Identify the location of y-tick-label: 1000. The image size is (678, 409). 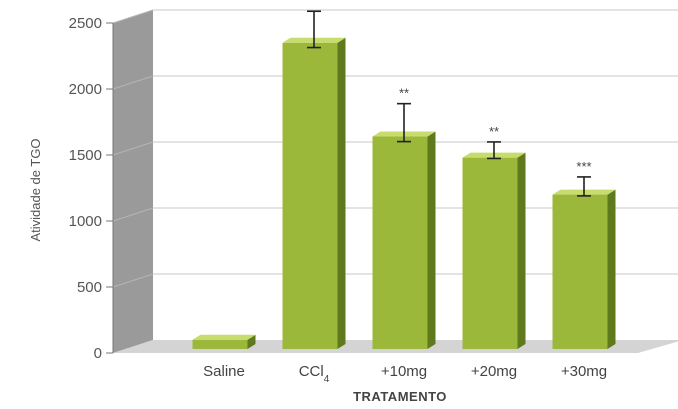
(85, 221).